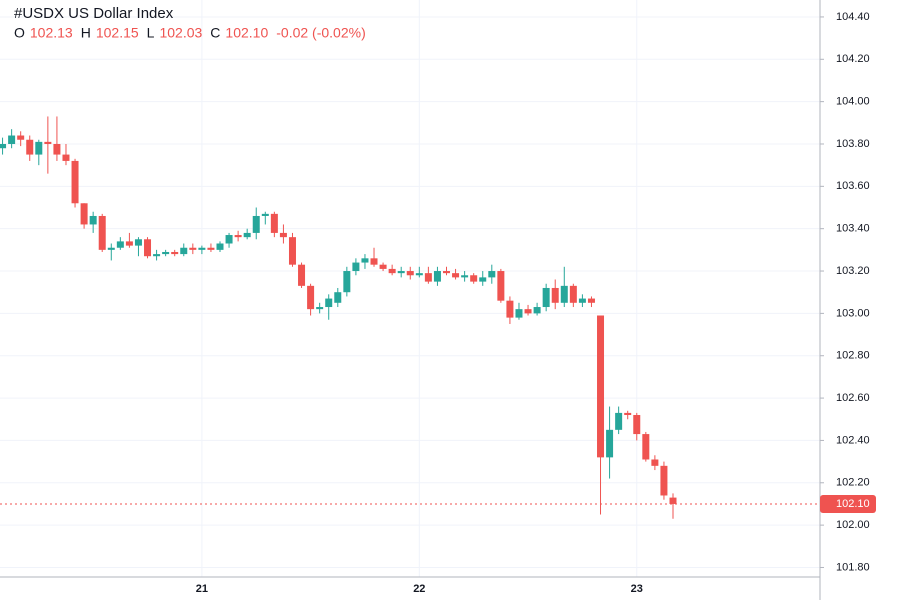  I want to click on x-tick-label: 21, so click(202, 589).